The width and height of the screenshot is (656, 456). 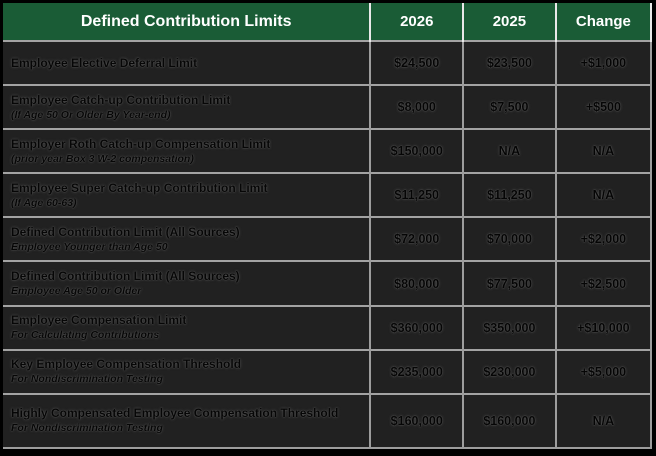 What do you see at coordinates (187, 22) in the screenshot?
I see `header-title: Defined Contribution Limits` at bounding box center [187, 22].